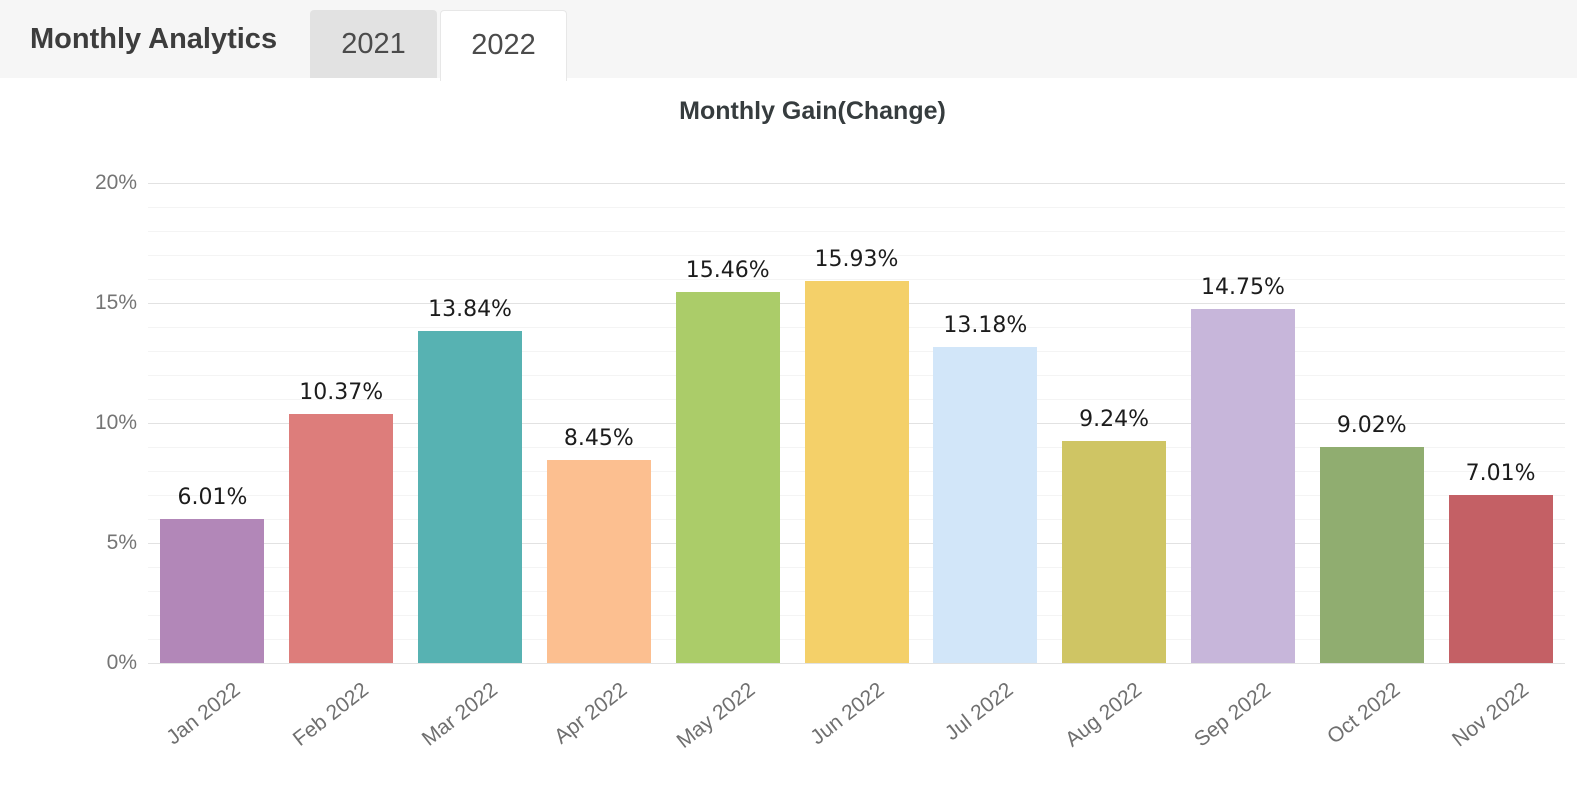 The image size is (1577, 807). Describe the element at coordinates (727, 270) in the screenshot. I see `bar-value-label: 15.46%` at that location.